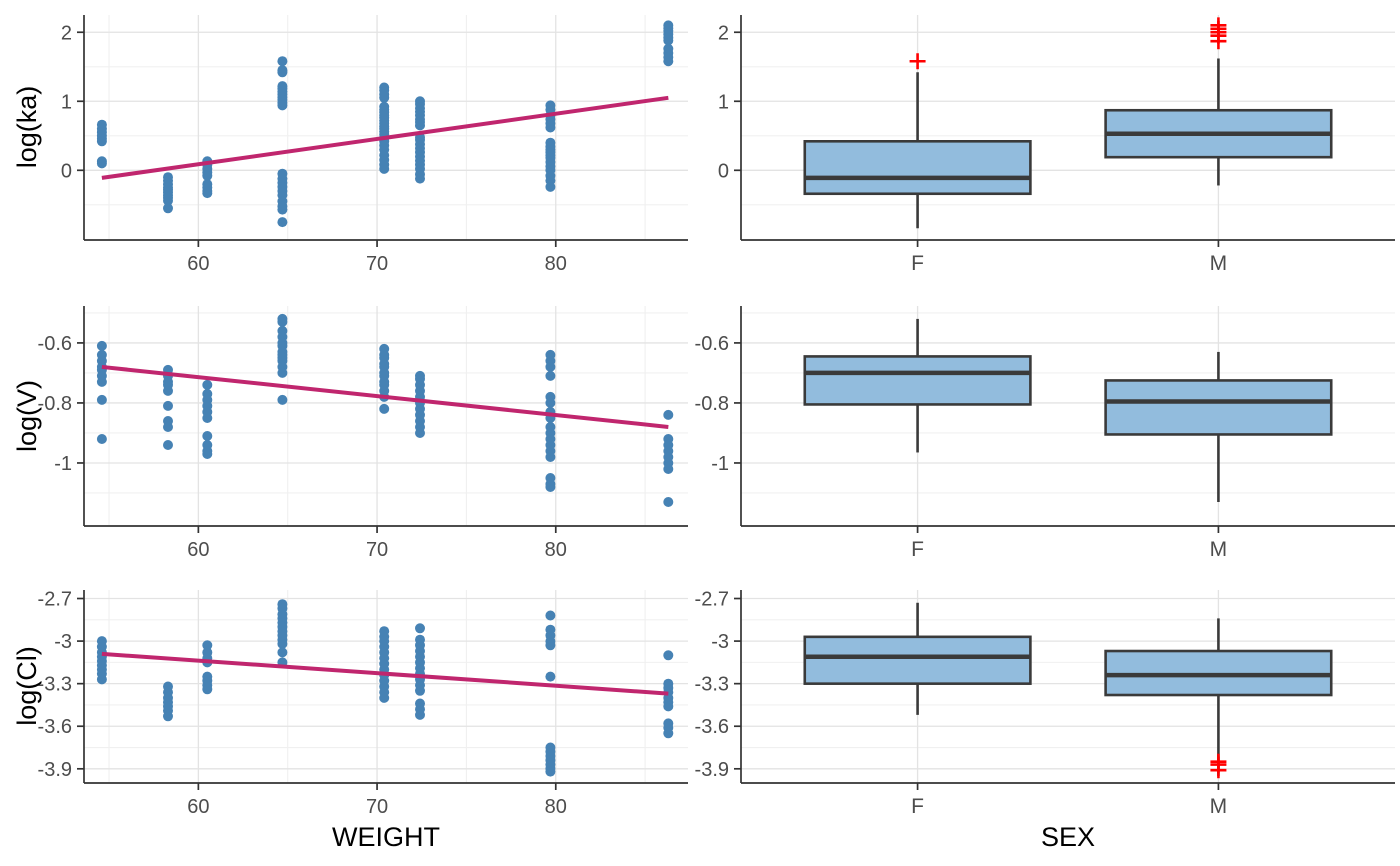 The width and height of the screenshot is (1400, 866). What do you see at coordinates (720, 464) in the screenshot?
I see `y-tick-label: -1` at bounding box center [720, 464].